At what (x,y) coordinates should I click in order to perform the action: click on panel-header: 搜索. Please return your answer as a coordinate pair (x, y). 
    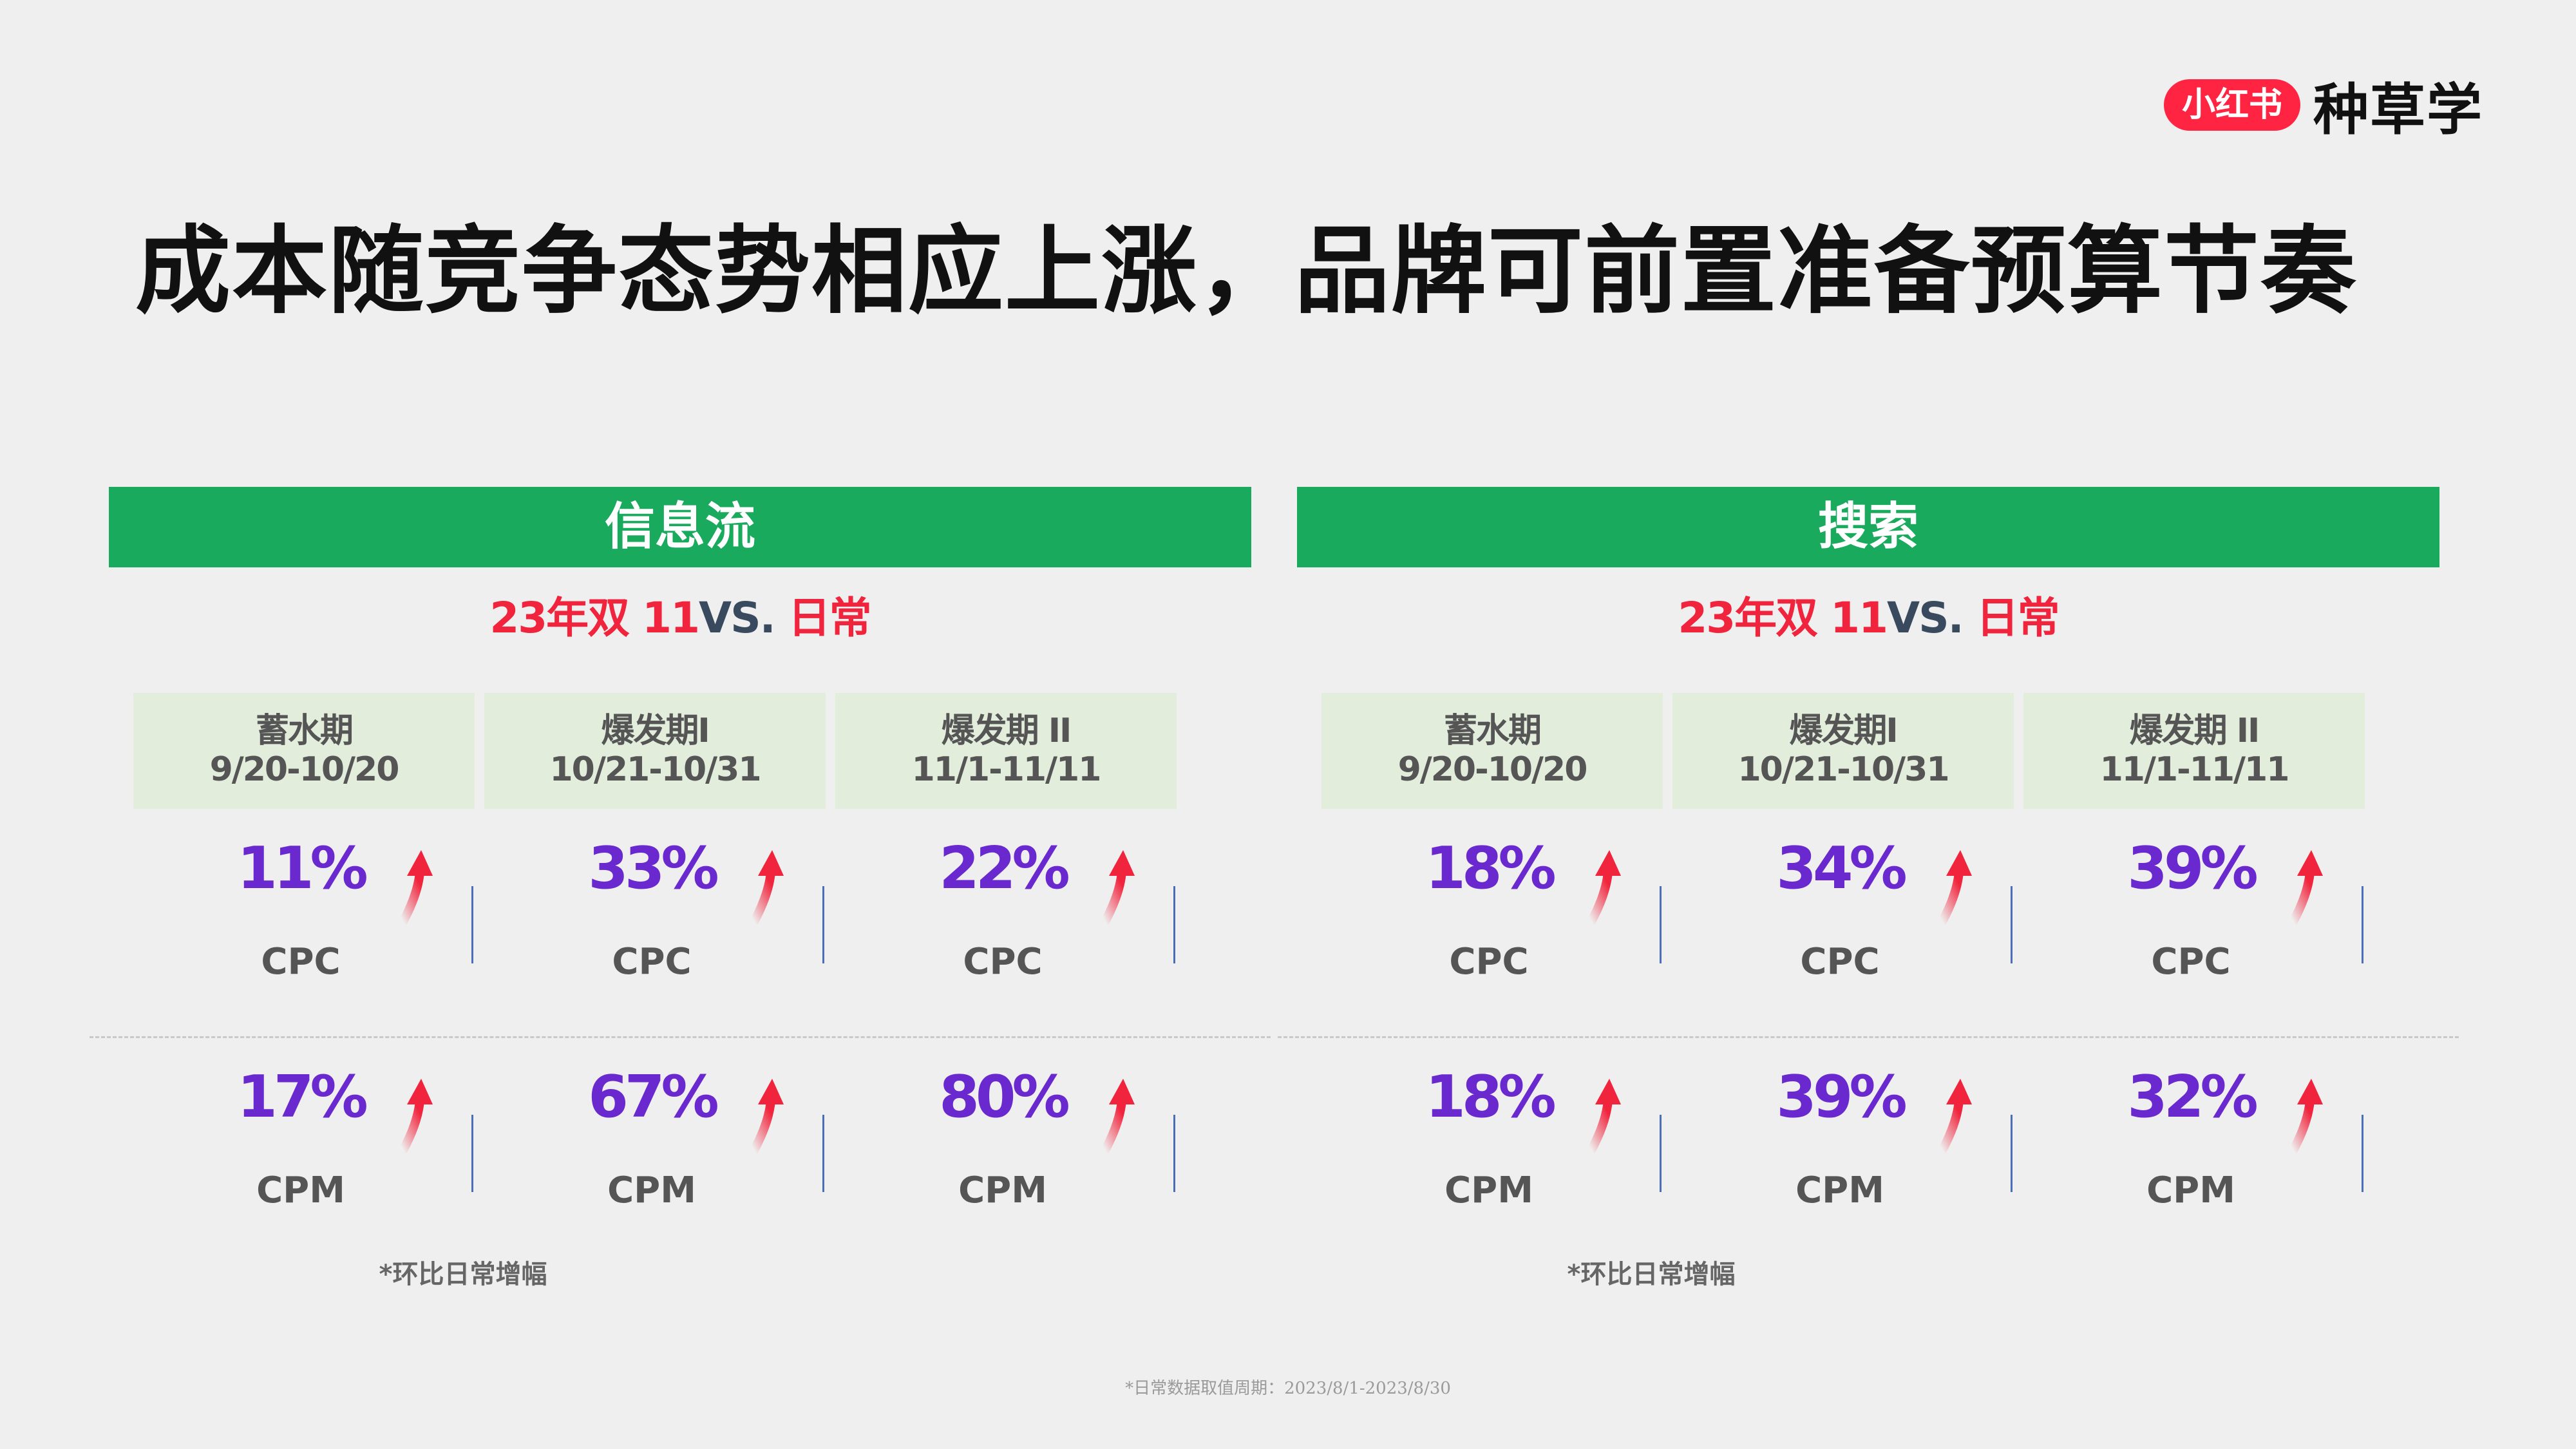
    Looking at the image, I should click on (1868, 527).